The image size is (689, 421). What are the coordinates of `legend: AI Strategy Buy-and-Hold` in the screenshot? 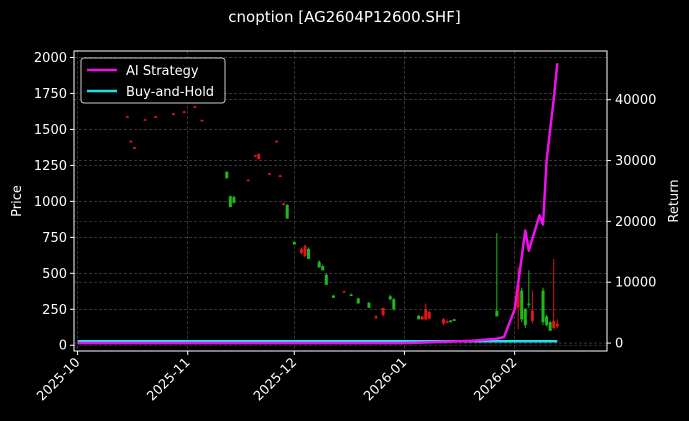 It's located at (153, 80).